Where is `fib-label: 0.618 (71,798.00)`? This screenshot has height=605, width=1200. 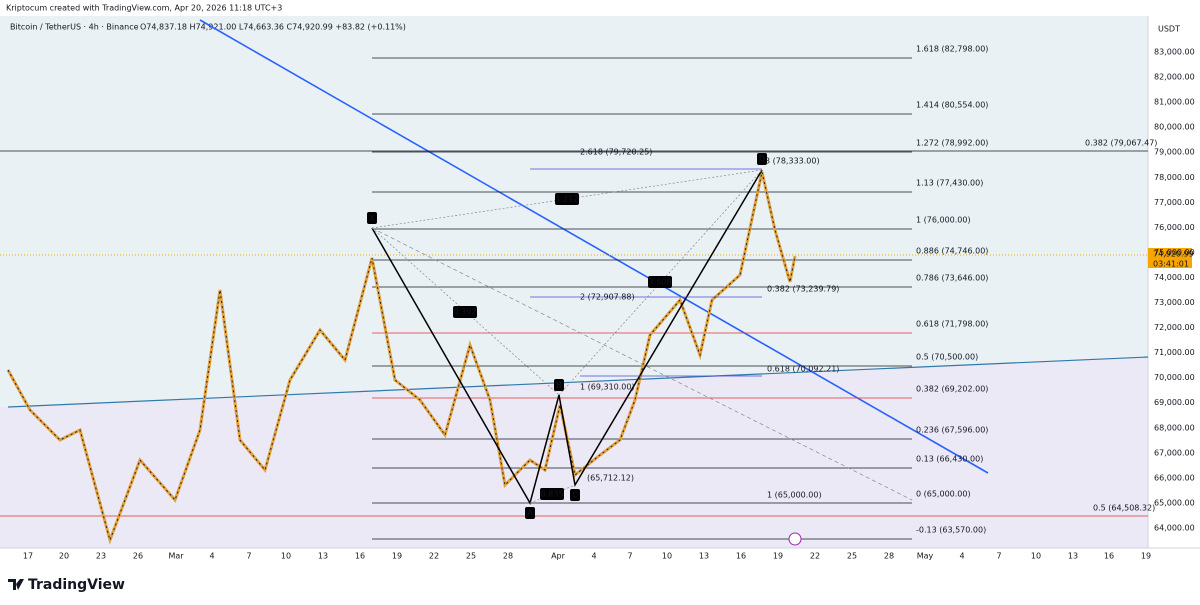 fib-label: 0.618 (71,798.00) is located at coordinates (952, 324).